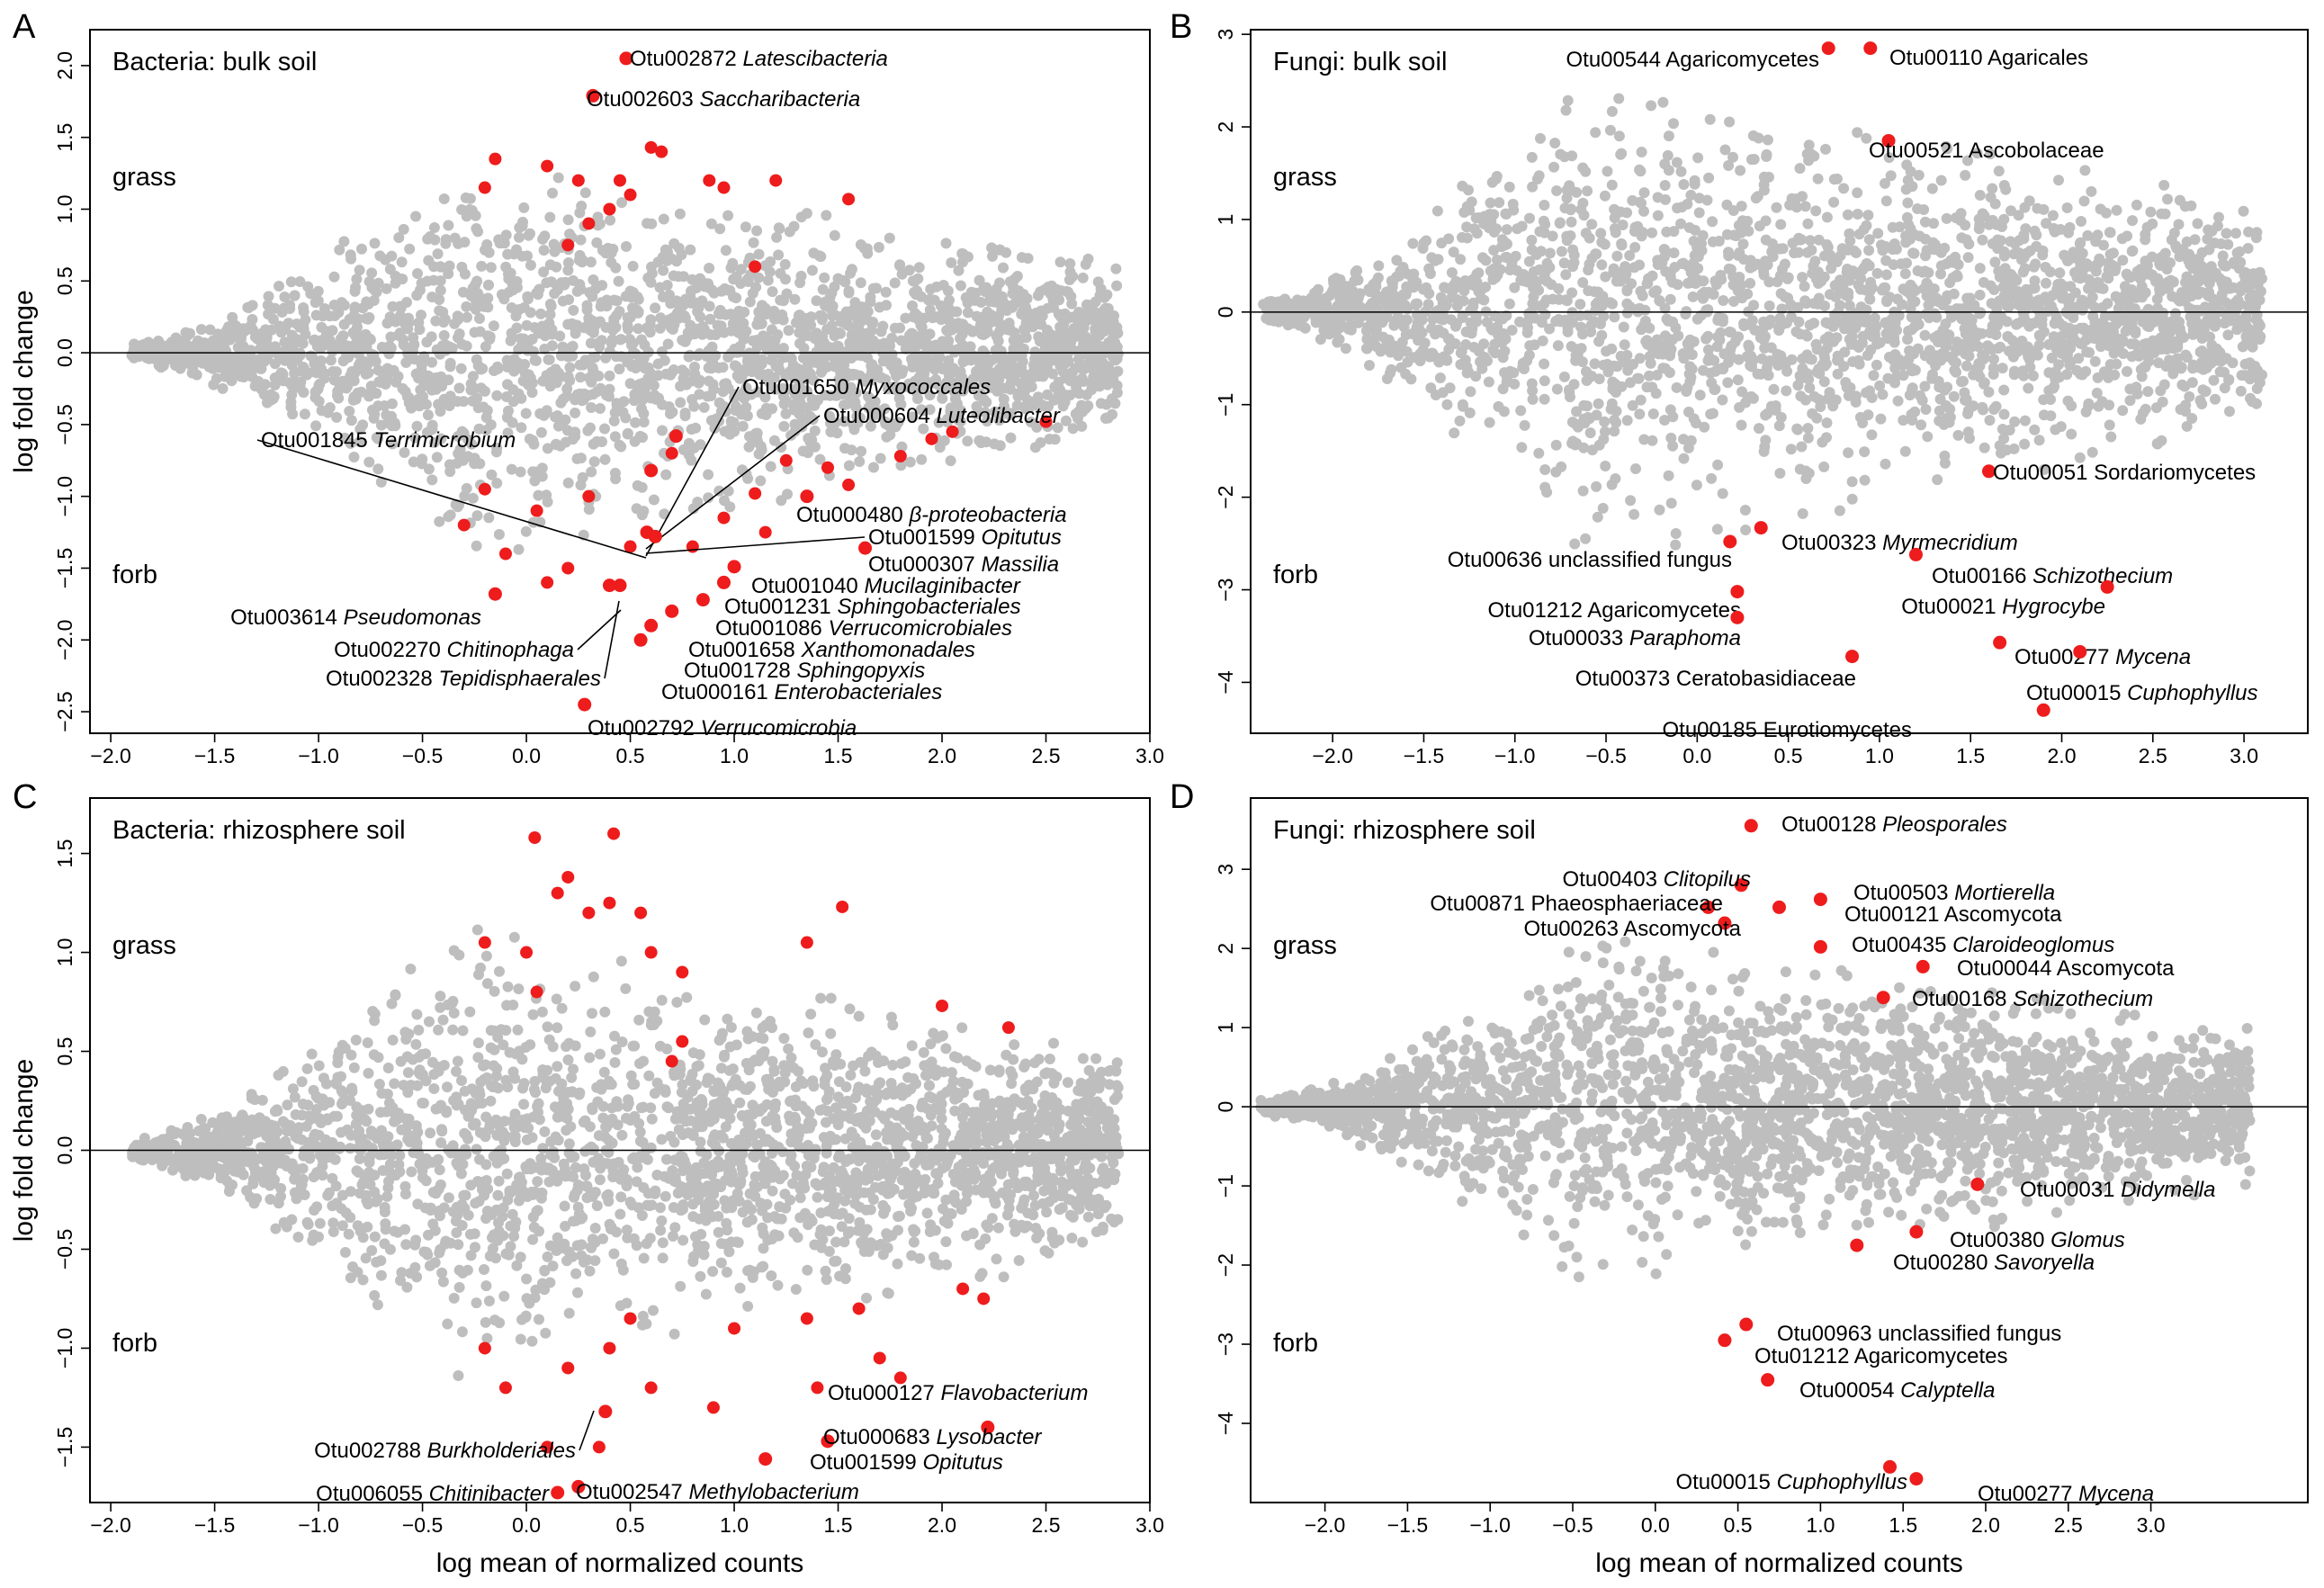 The width and height of the screenshot is (2324, 1588). Describe the element at coordinates (1982, 576) in the screenshot. I see `otu-id: Otu00166` at that location.